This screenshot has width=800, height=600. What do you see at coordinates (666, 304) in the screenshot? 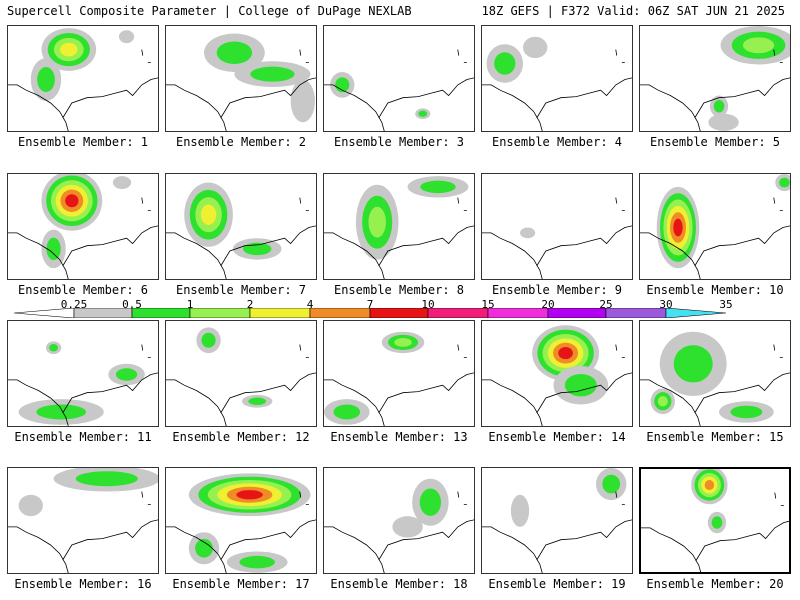
I see `colorbar-tick-label: 30` at bounding box center [666, 304].